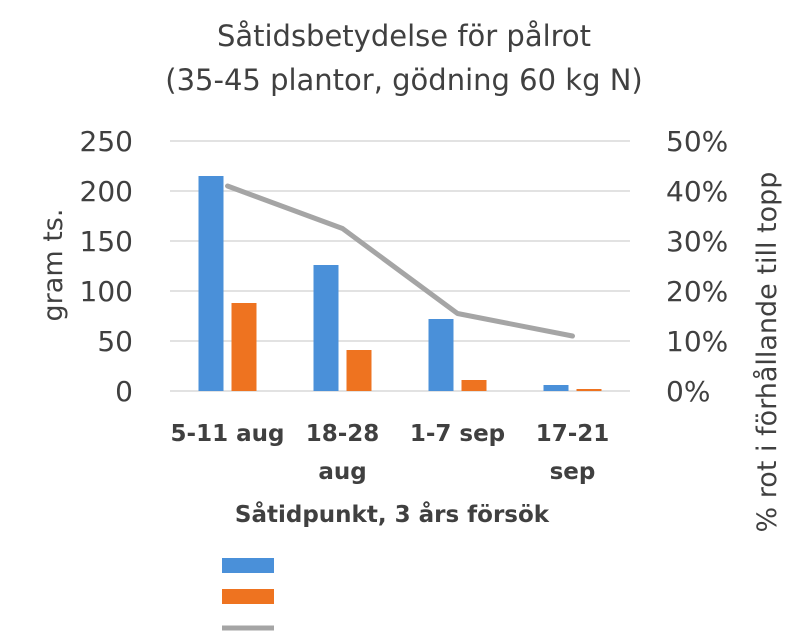 Image resolution: width=806 pixels, height=644 pixels. Describe the element at coordinates (106, 241) in the screenshot. I see `y-tick-label: 150` at that location.